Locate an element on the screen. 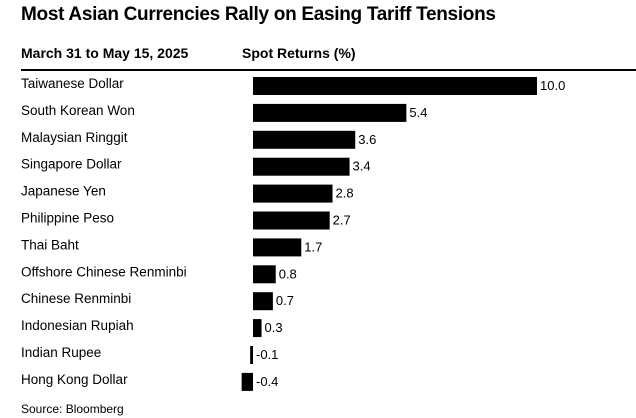 The image size is (636, 418). value-label: -0.4 is located at coordinates (267, 381).